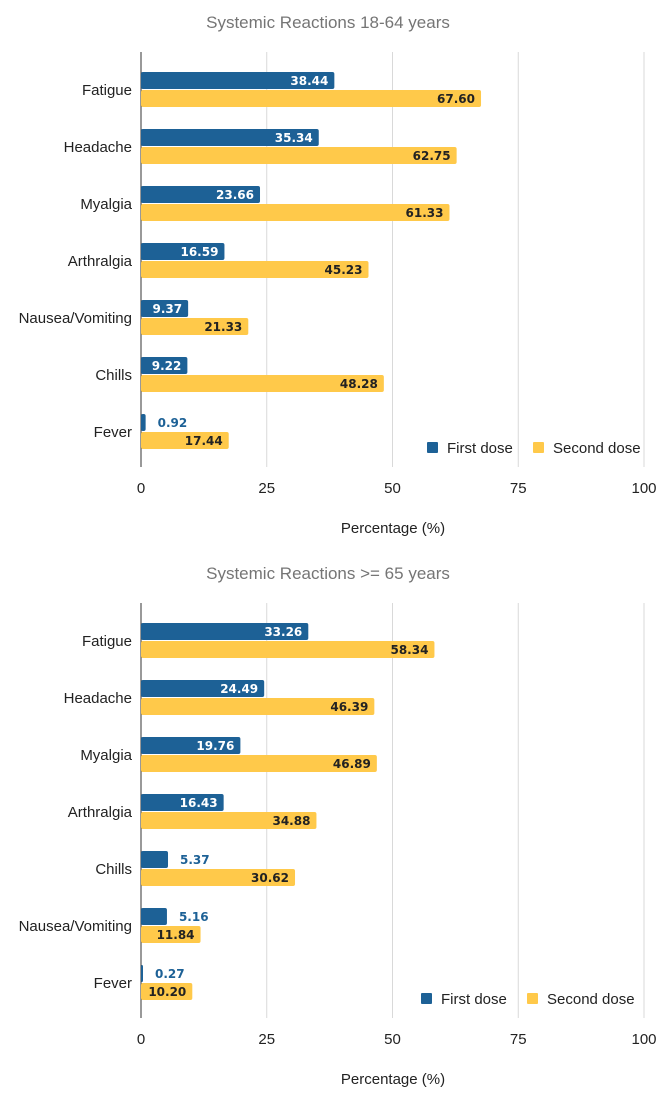  Describe the element at coordinates (195, 860) in the screenshot. I see `data-label: 5.37` at that location.